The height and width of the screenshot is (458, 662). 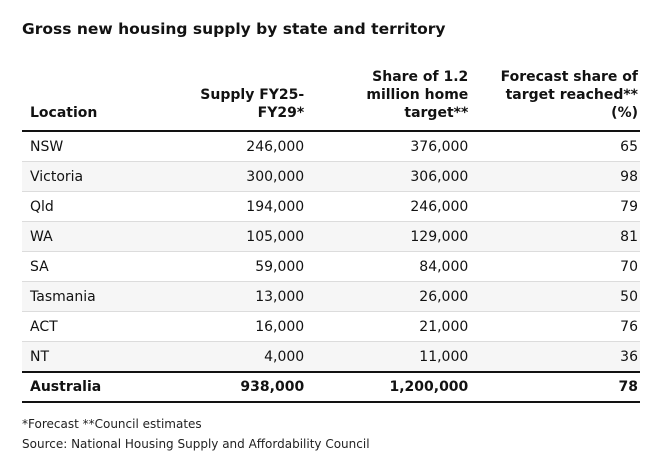 I want to click on cell-supply: 16,000, so click(x=231, y=326).